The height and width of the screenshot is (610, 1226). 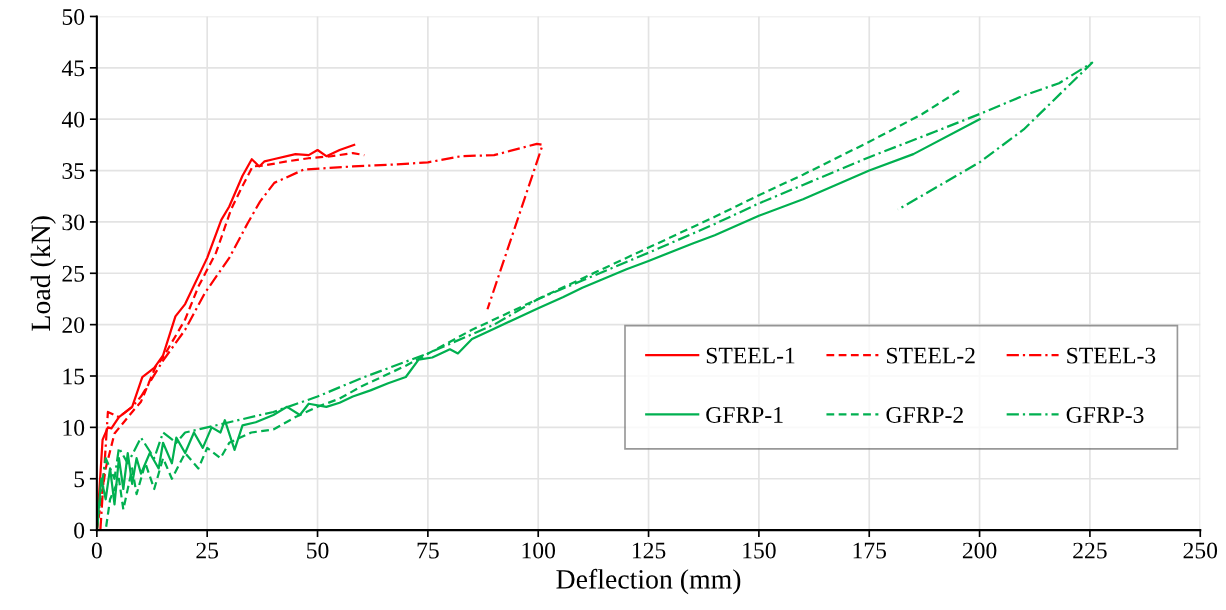 What do you see at coordinates (931, 355) in the screenshot?
I see `legend-label: STEEL-2` at bounding box center [931, 355].